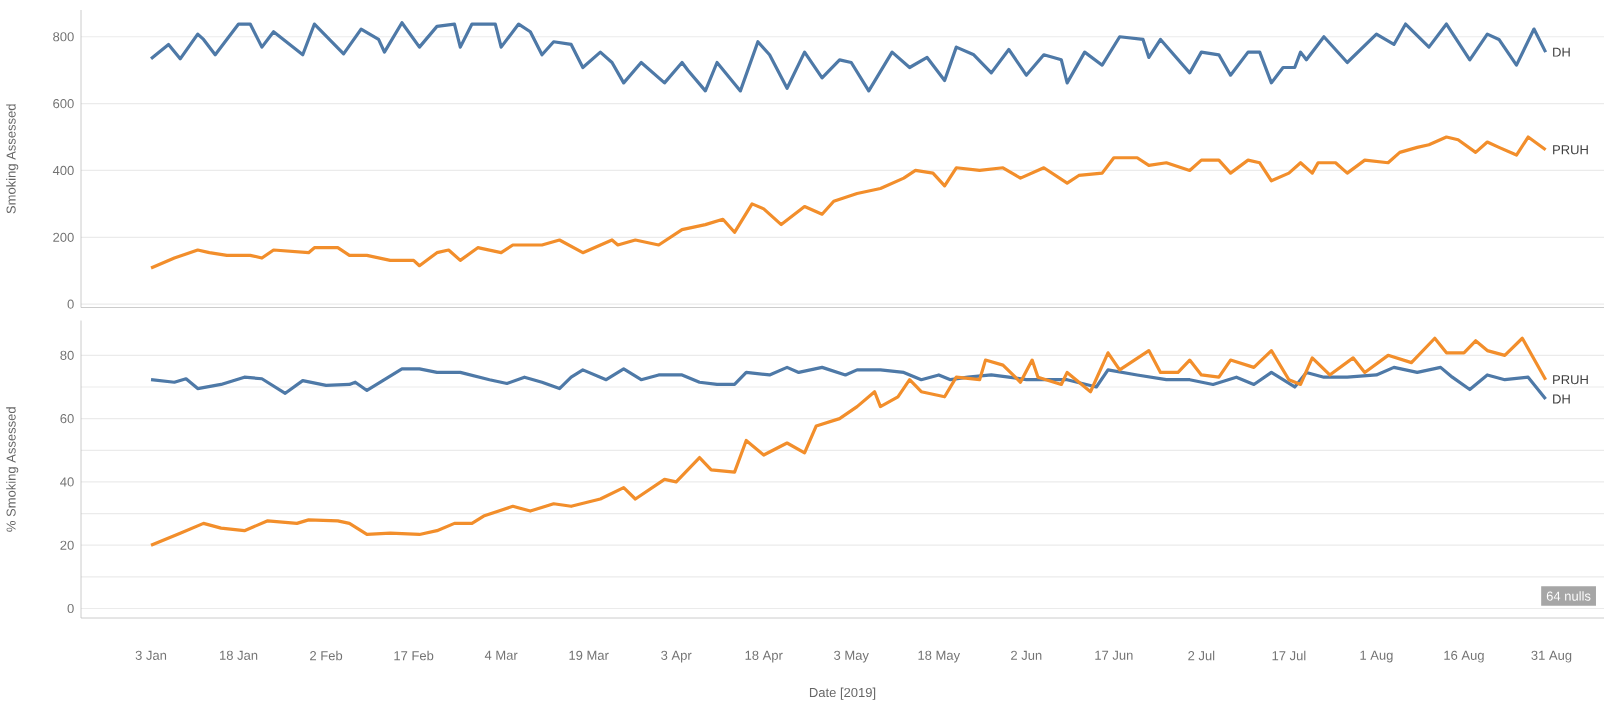 This screenshot has height=720, width=1614. Describe the element at coordinates (326, 655) in the screenshot. I see `x-tick-label: 2 Feb` at that location.